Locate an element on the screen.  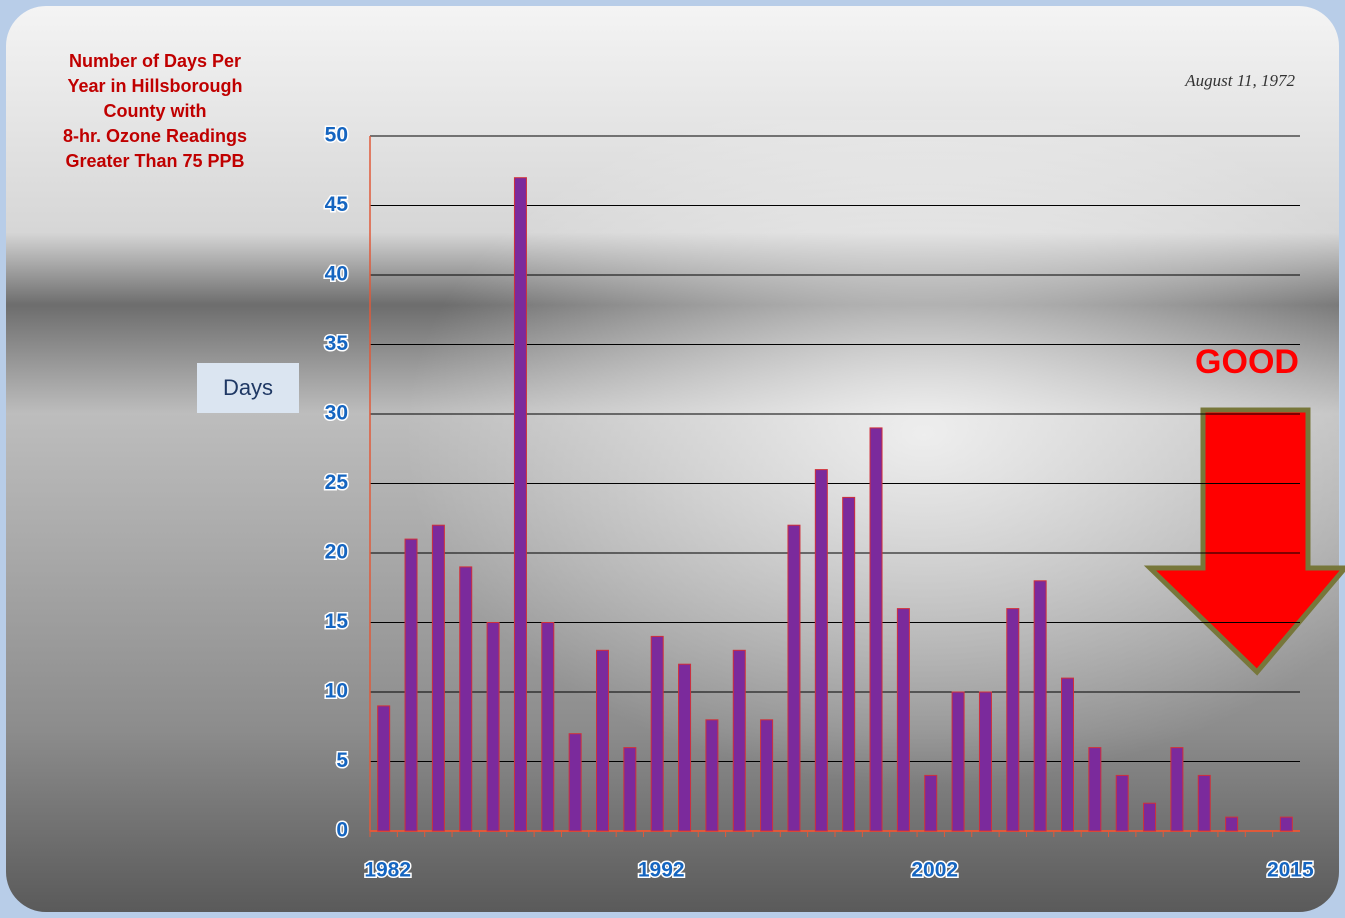
y-tick-label: 5 is located at coordinates (342, 760).